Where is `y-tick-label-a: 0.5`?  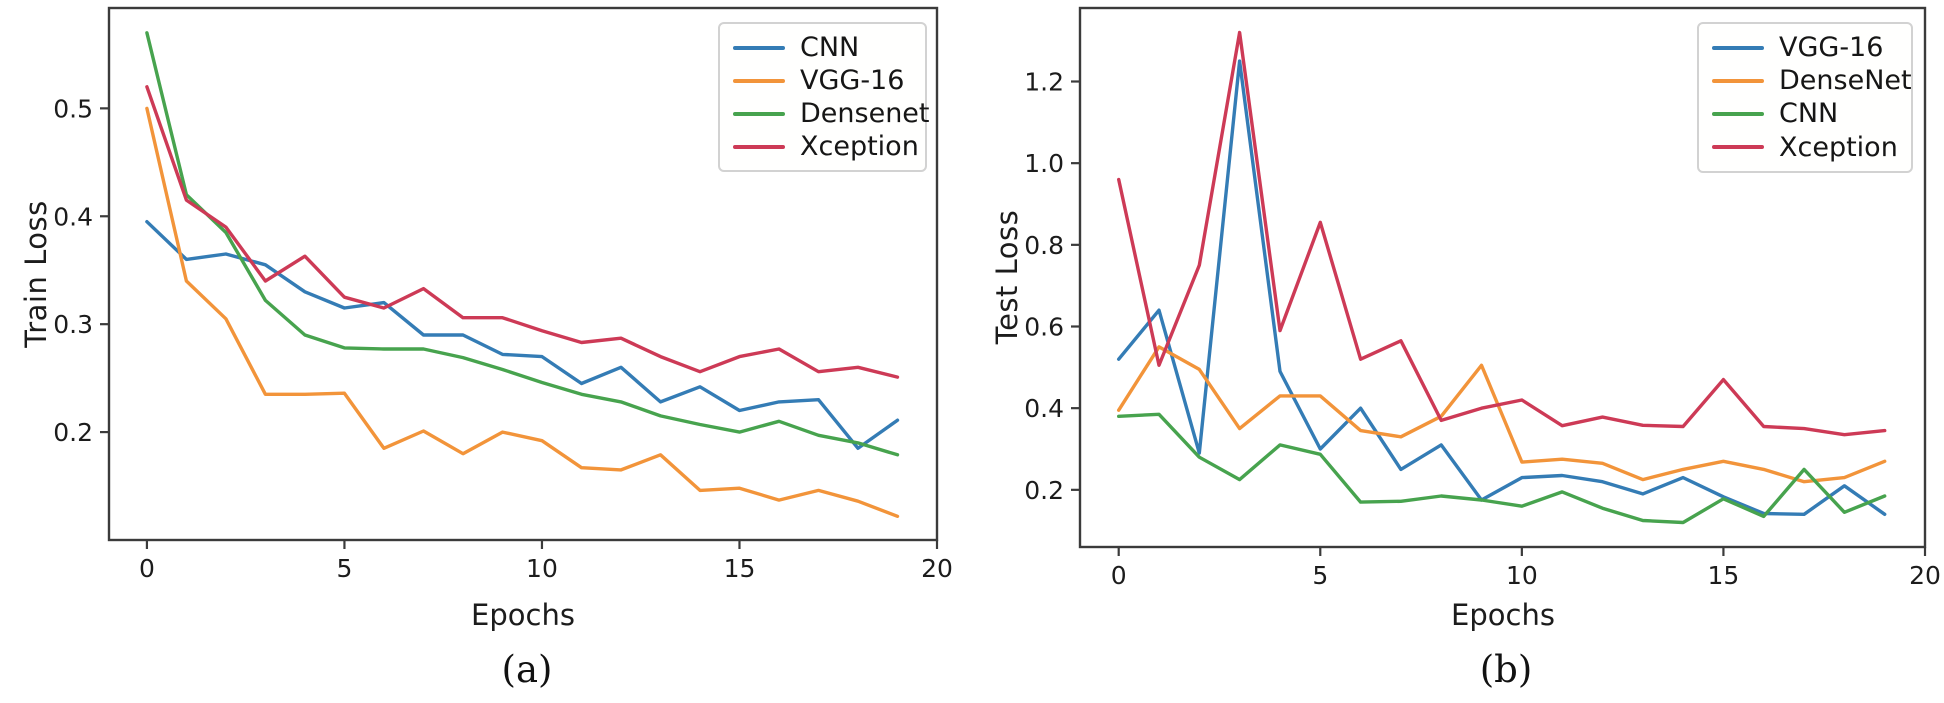 y-tick-label-a: 0.5 is located at coordinates (73, 108).